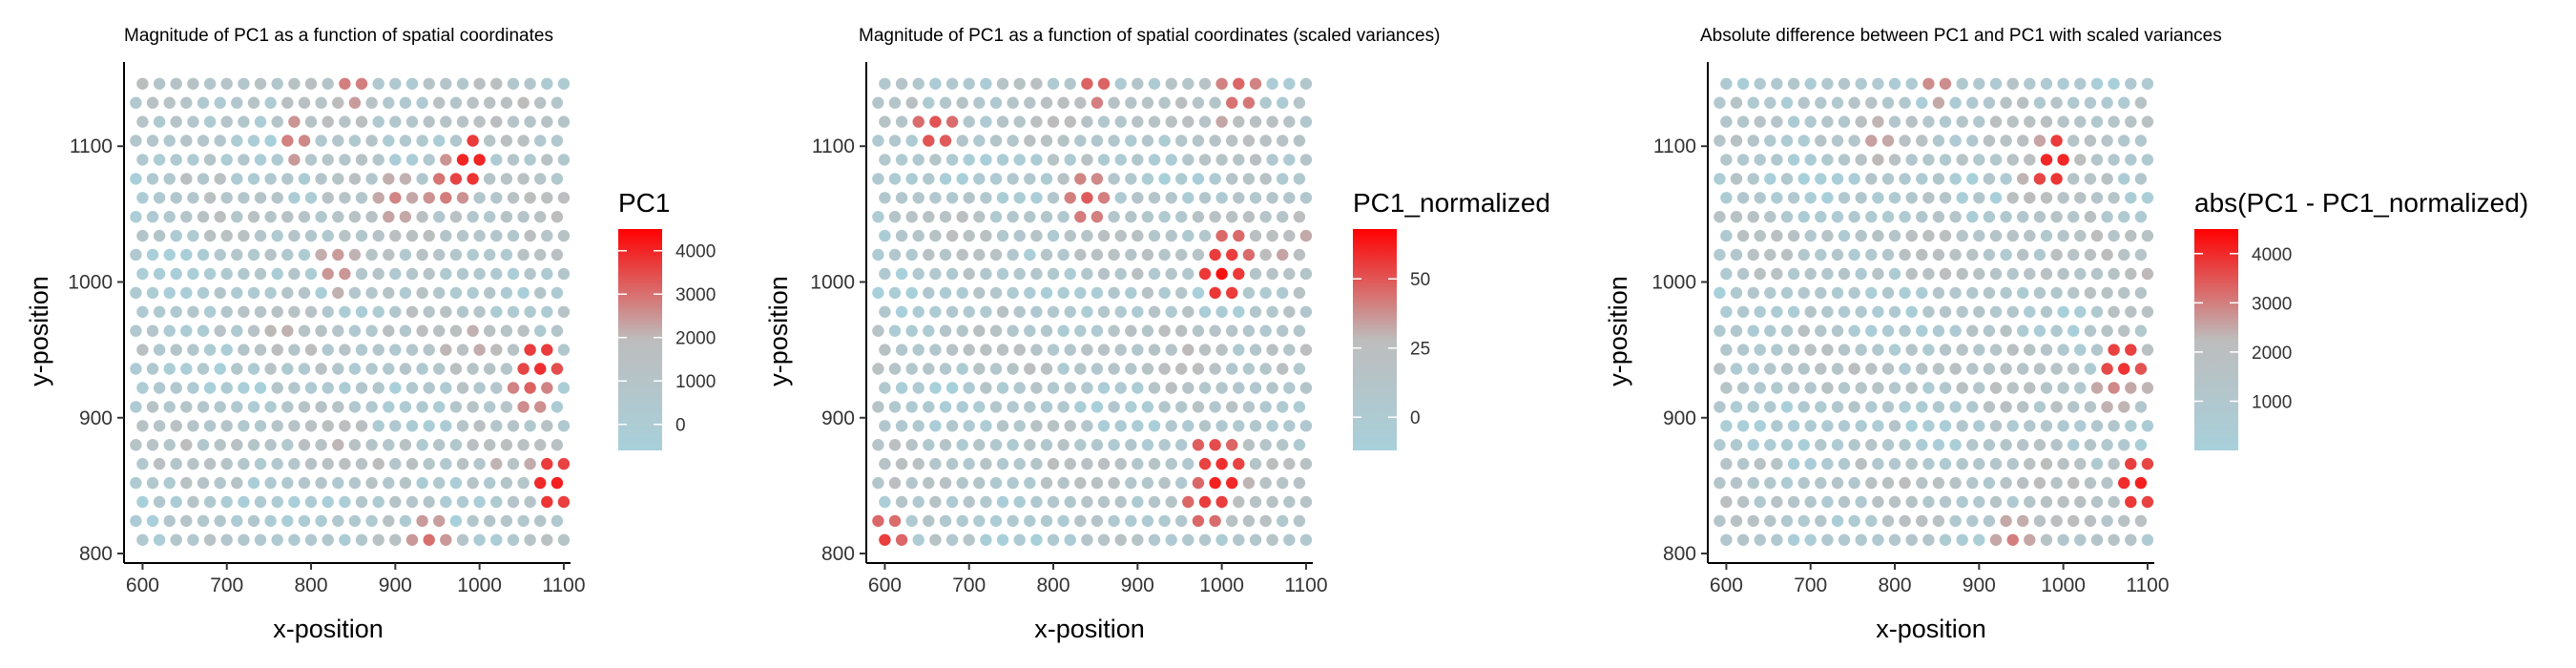 The image size is (2576, 668). I want to click on x-tick-label: 800, so click(1053, 585).